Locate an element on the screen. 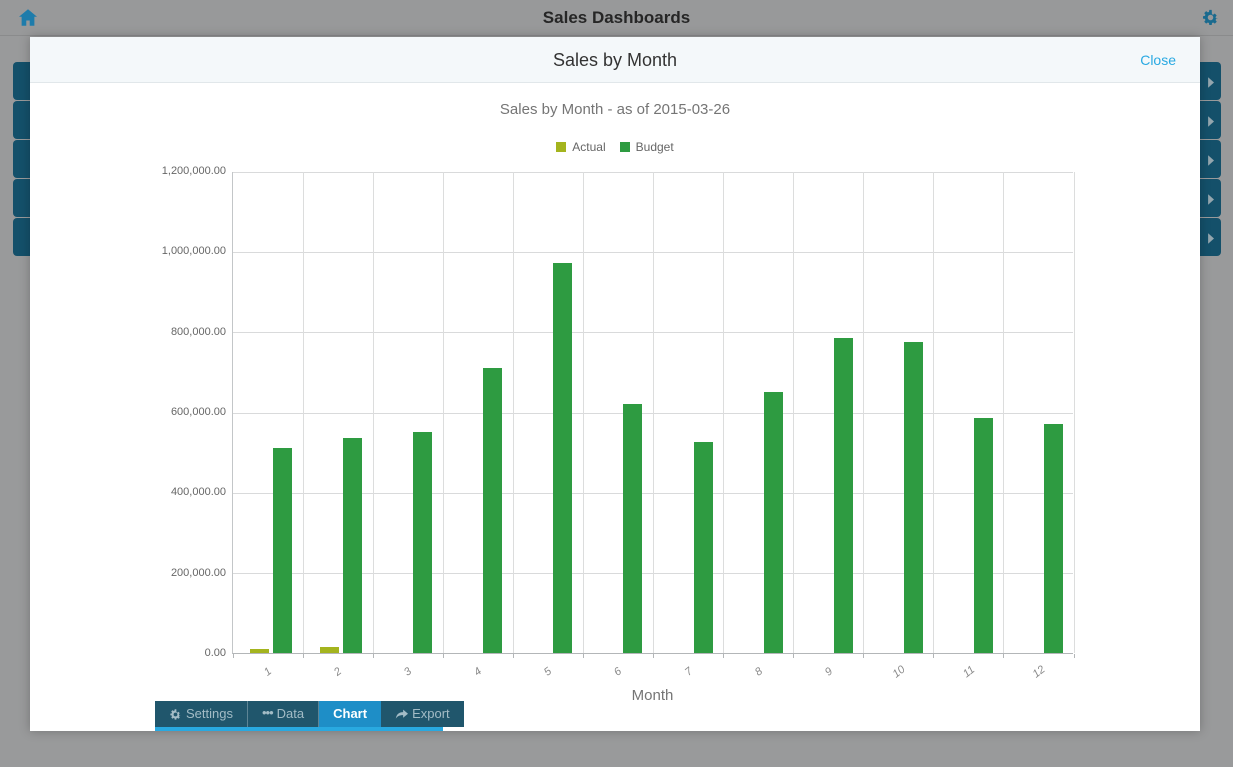 This screenshot has width=1233, height=767. x-tick-label: 7 is located at coordinates (688, 672).